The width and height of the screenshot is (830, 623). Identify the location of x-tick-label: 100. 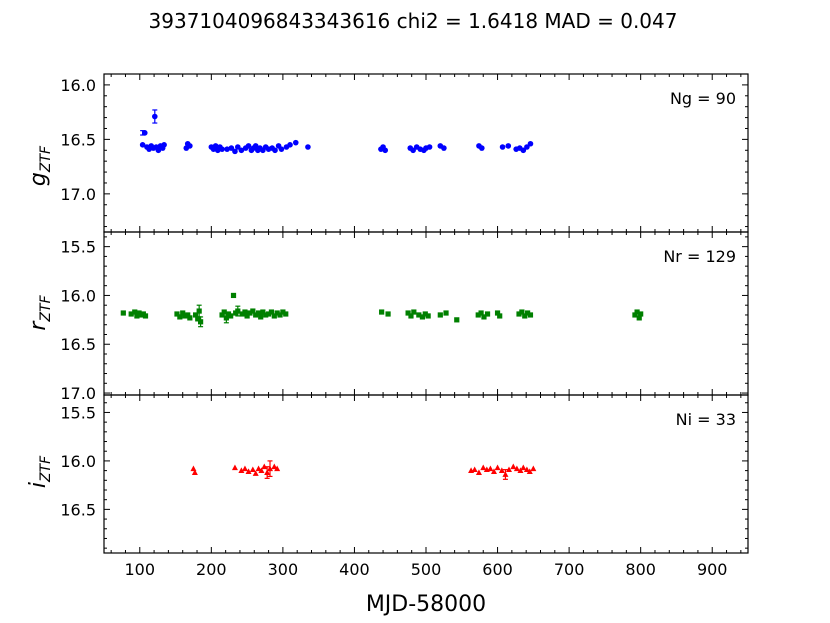
(140, 569).